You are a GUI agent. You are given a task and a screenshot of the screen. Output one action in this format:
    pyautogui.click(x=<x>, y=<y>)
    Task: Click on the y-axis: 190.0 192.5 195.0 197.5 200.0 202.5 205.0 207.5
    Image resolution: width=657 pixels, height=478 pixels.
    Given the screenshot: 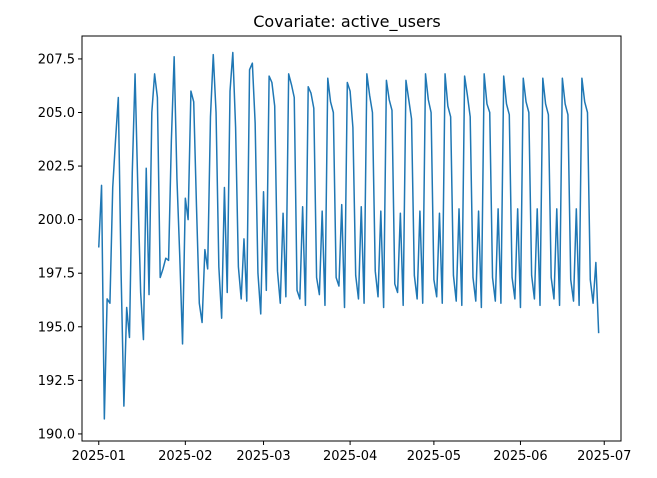 What is the action you would take?
    pyautogui.click(x=60, y=247)
    